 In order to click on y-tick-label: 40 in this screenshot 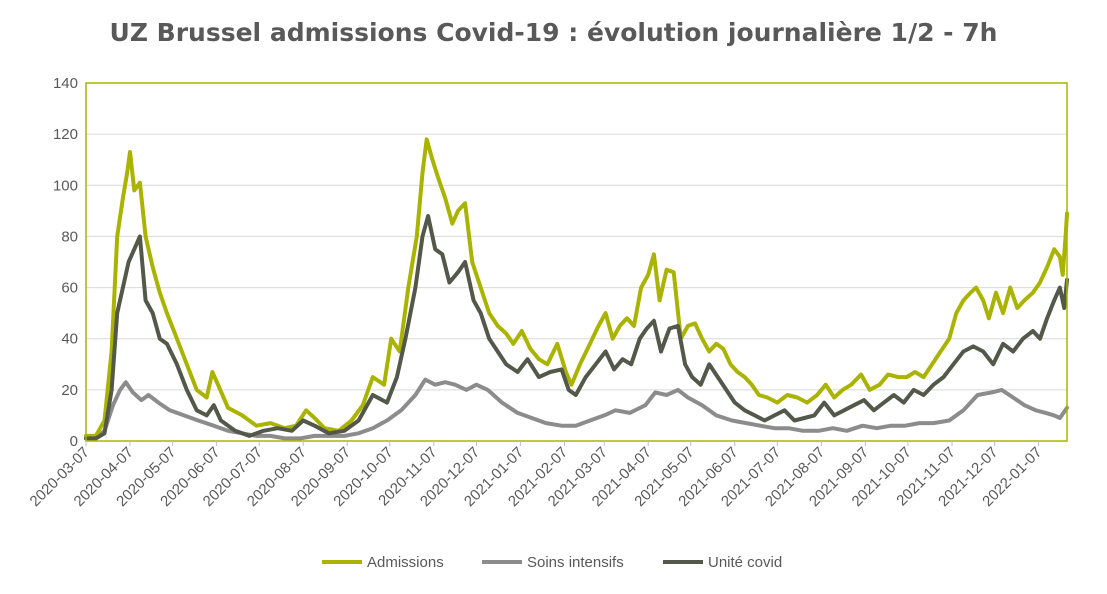, I will do `click(69, 339)`.